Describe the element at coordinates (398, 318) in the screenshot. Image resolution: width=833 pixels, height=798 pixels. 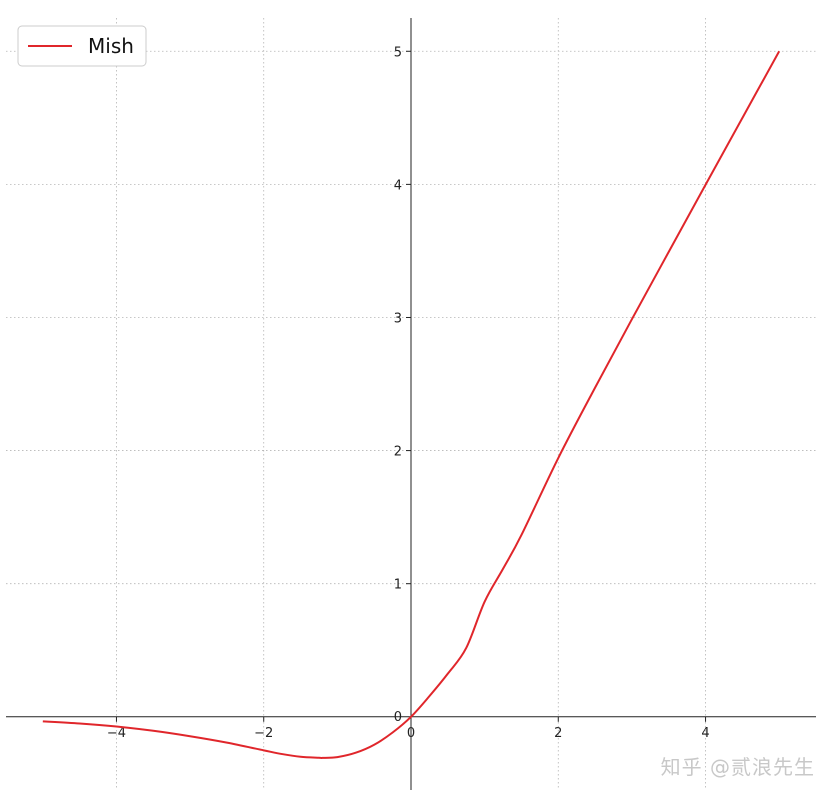
I see `y-tick-label: 3` at that location.